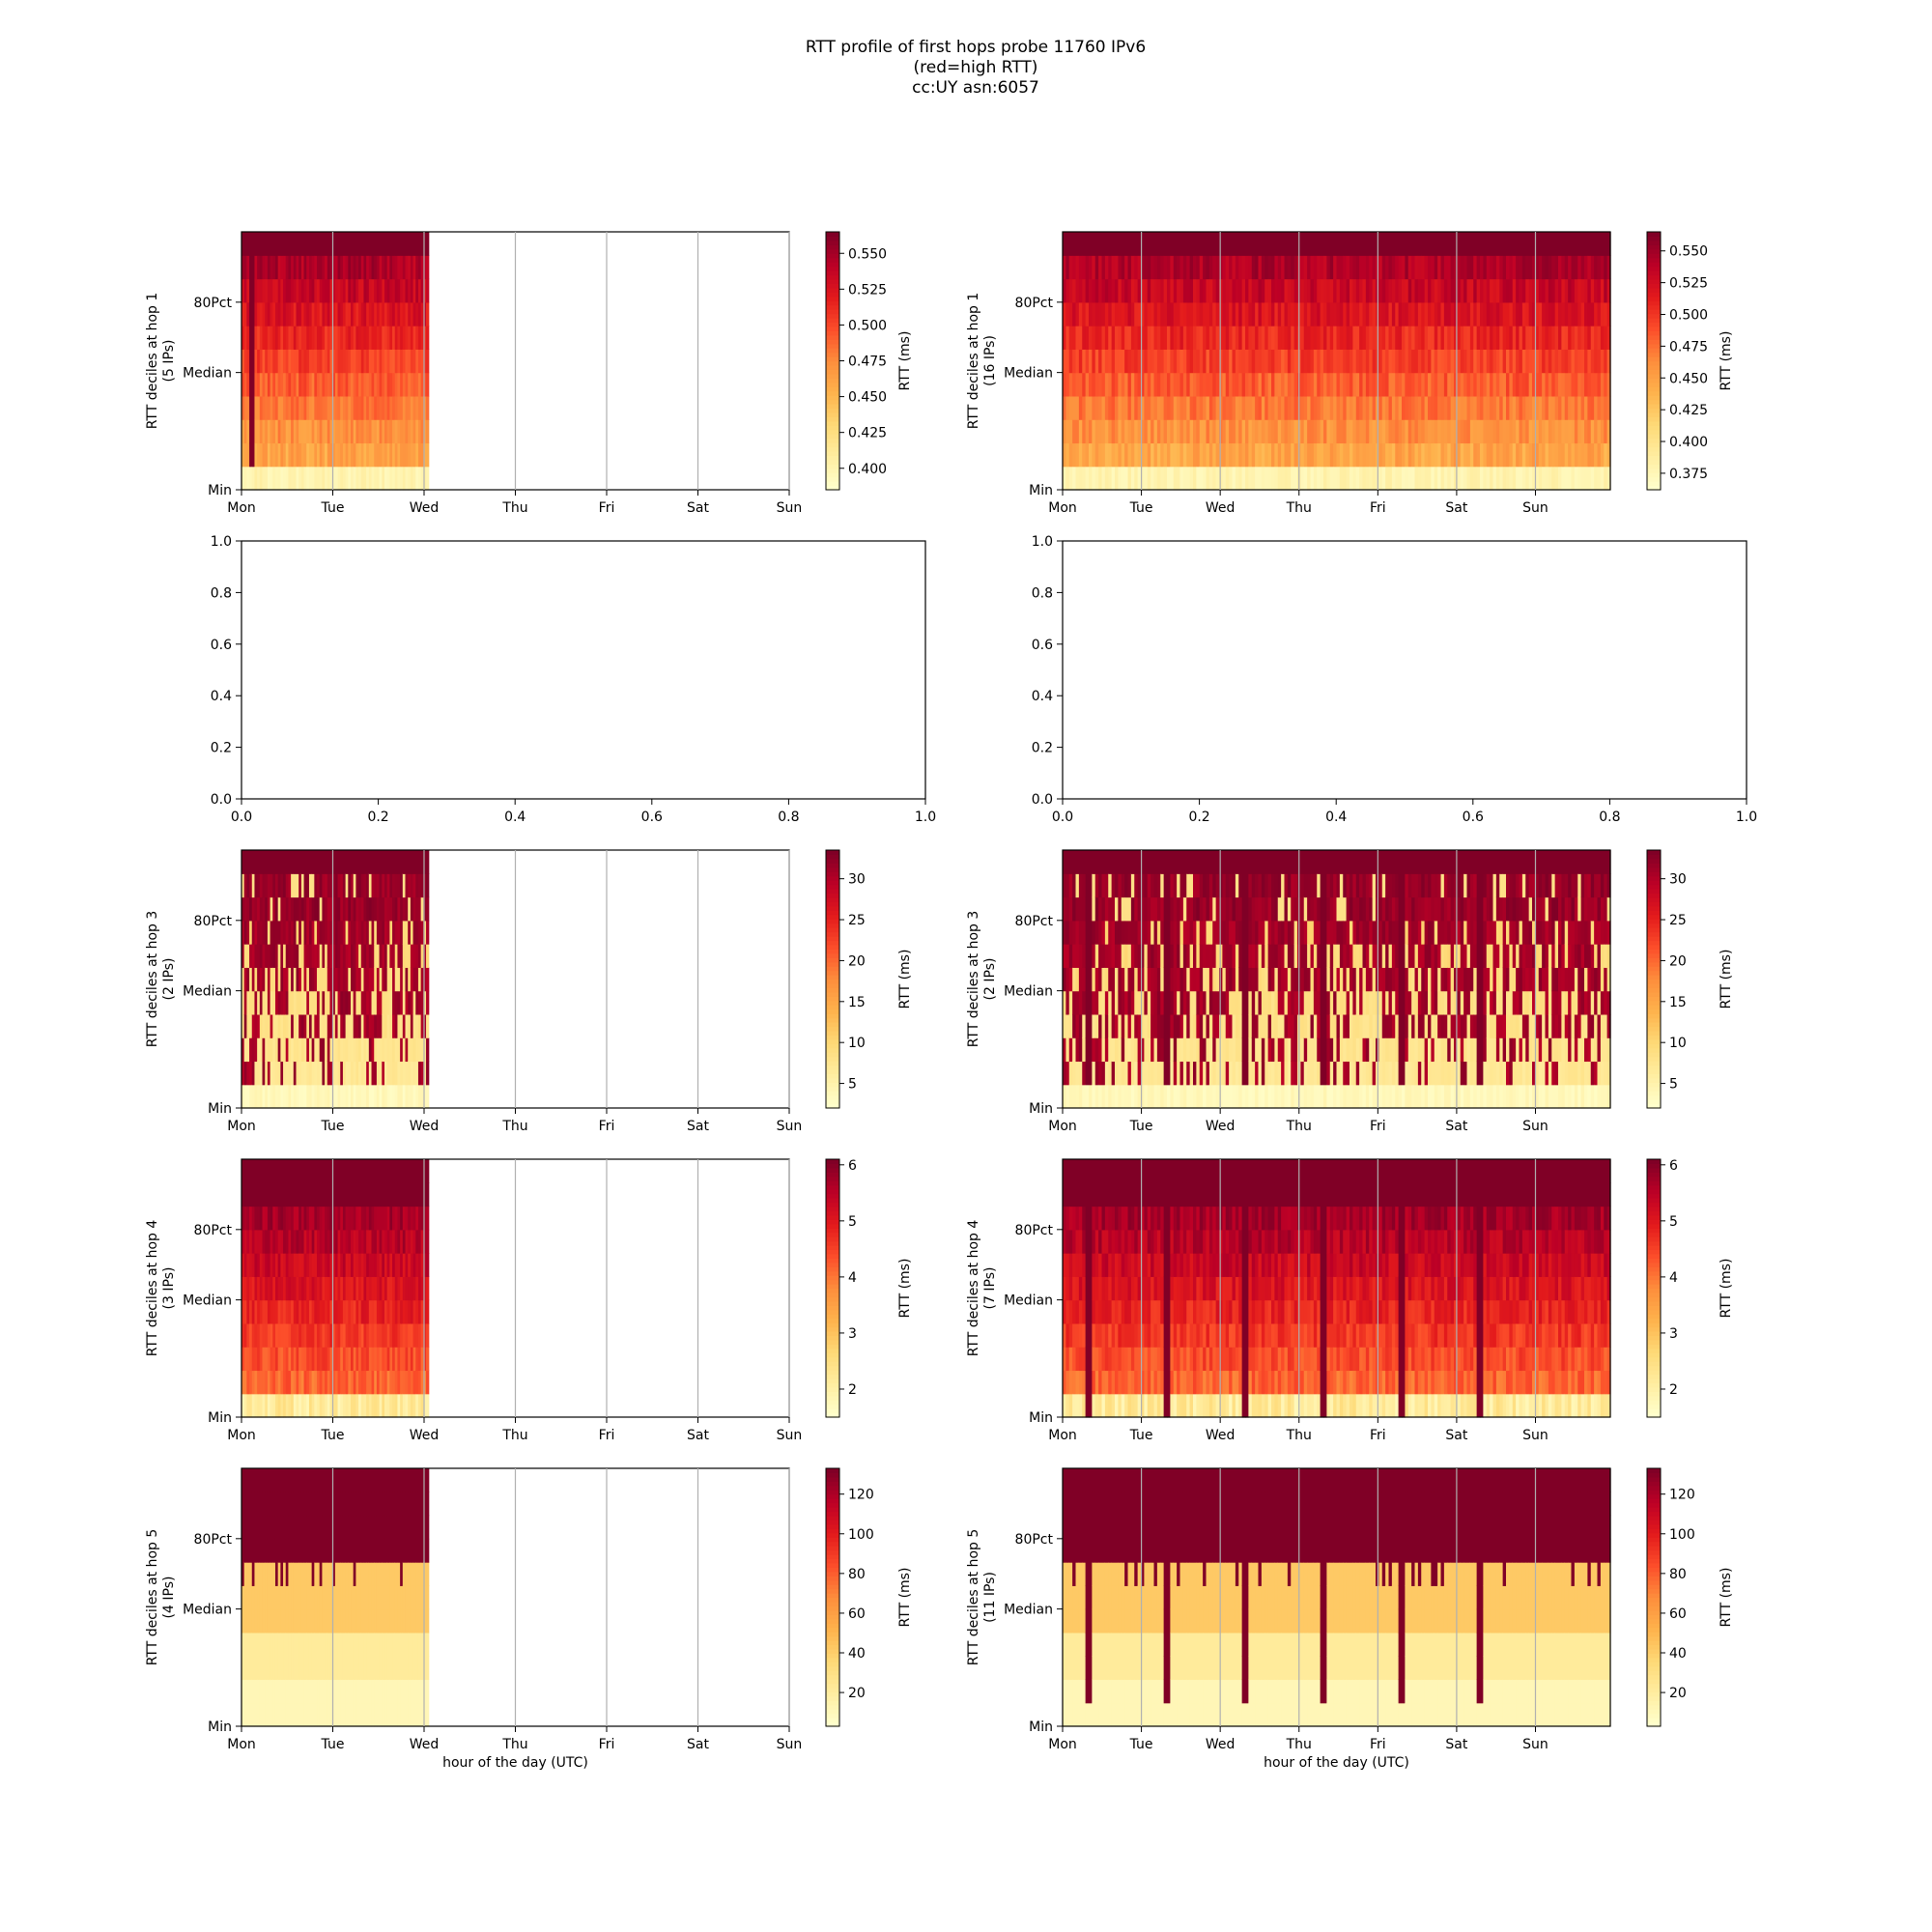 Image resolution: width=1932 pixels, height=1932 pixels. I want to click on y-tick-label: 0.8, so click(221, 593).